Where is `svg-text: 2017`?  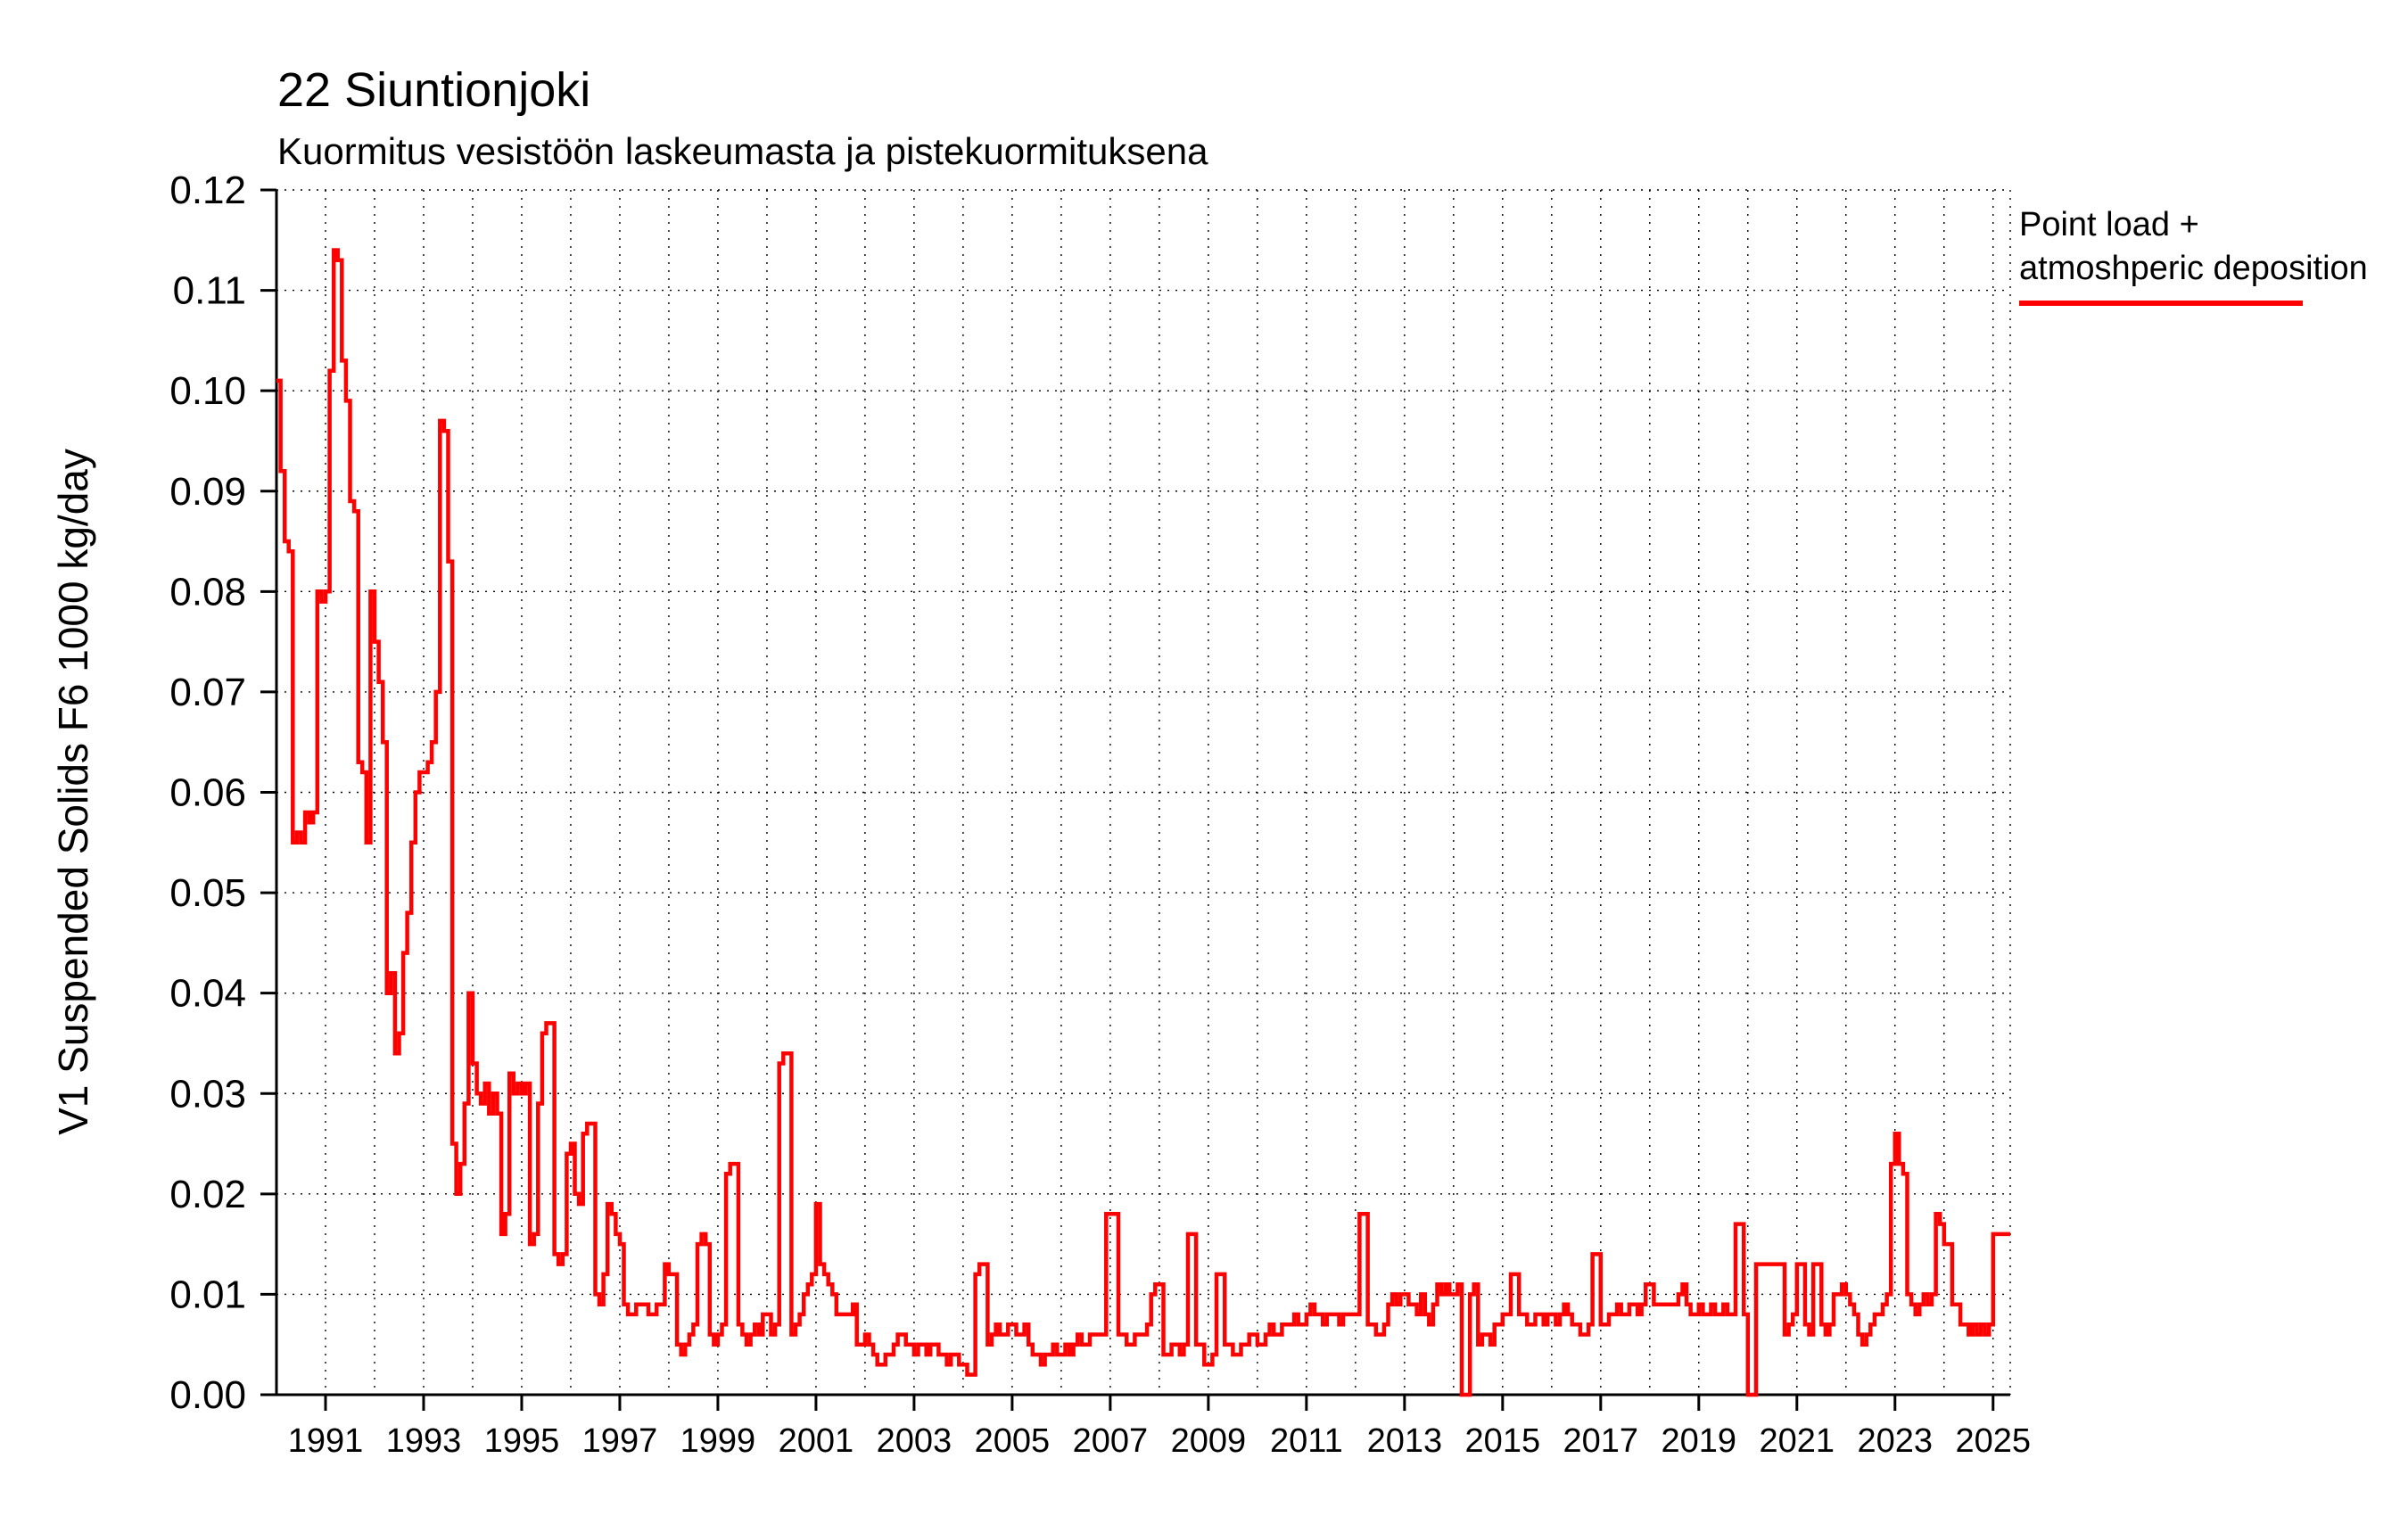
svg-text: 2017 is located at coordinates (1601, 1441).